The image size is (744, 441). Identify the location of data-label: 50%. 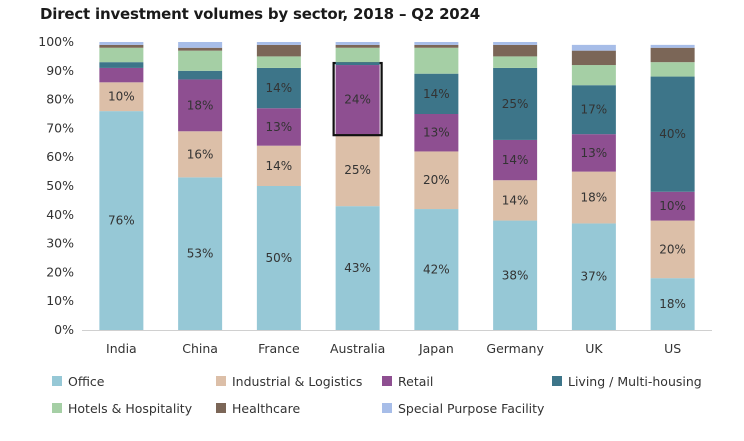
(279, 258).